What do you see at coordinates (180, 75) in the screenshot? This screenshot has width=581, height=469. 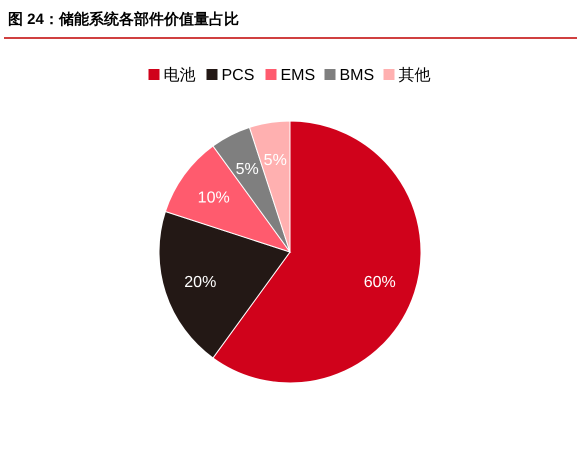 I see `legend-label: 电池` at bounding box center [180, 75].